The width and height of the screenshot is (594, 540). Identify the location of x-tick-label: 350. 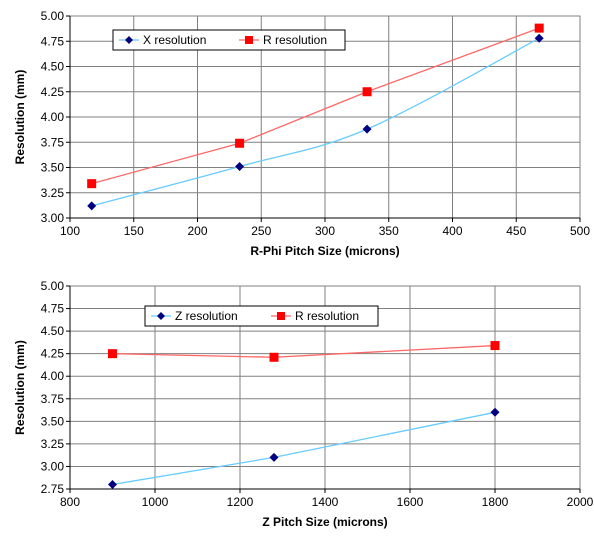
(389, 231).